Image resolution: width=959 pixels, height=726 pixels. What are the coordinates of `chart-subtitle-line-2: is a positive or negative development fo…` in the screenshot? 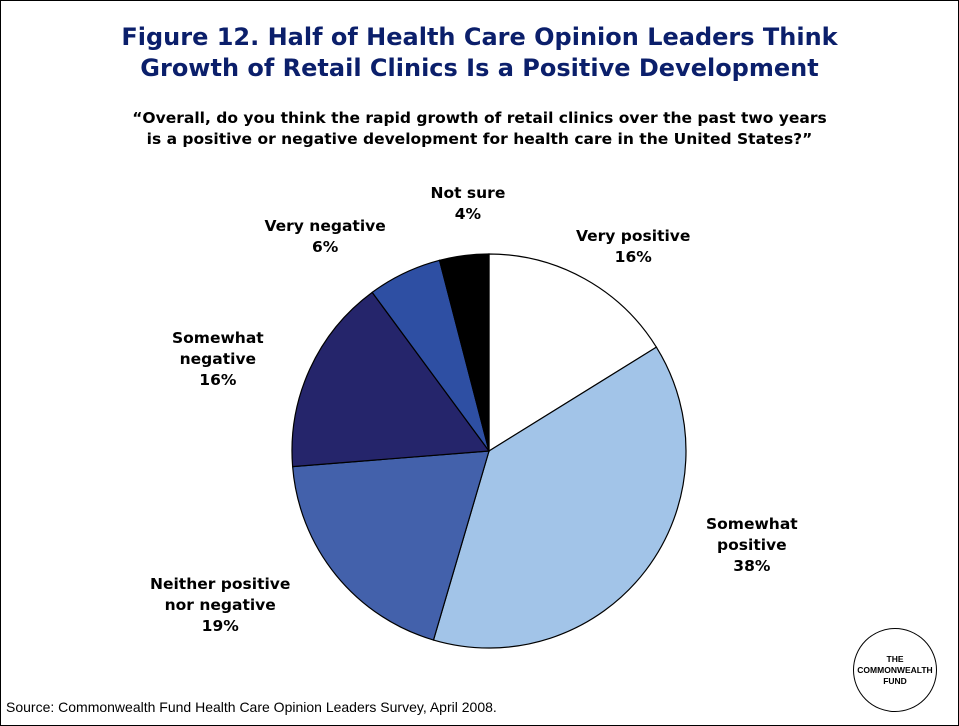 It's located at (479, 139).